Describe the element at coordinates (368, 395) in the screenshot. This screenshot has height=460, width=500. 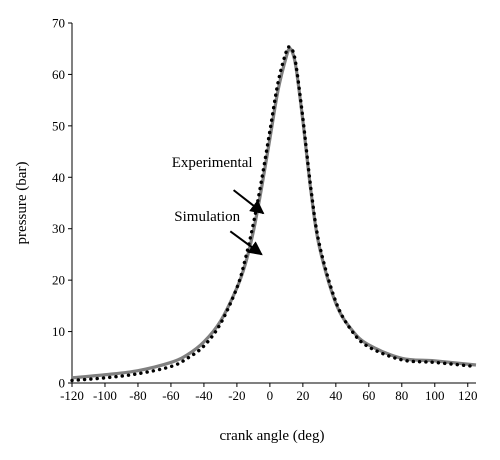
I see `x-tick-label: 60` at that location.